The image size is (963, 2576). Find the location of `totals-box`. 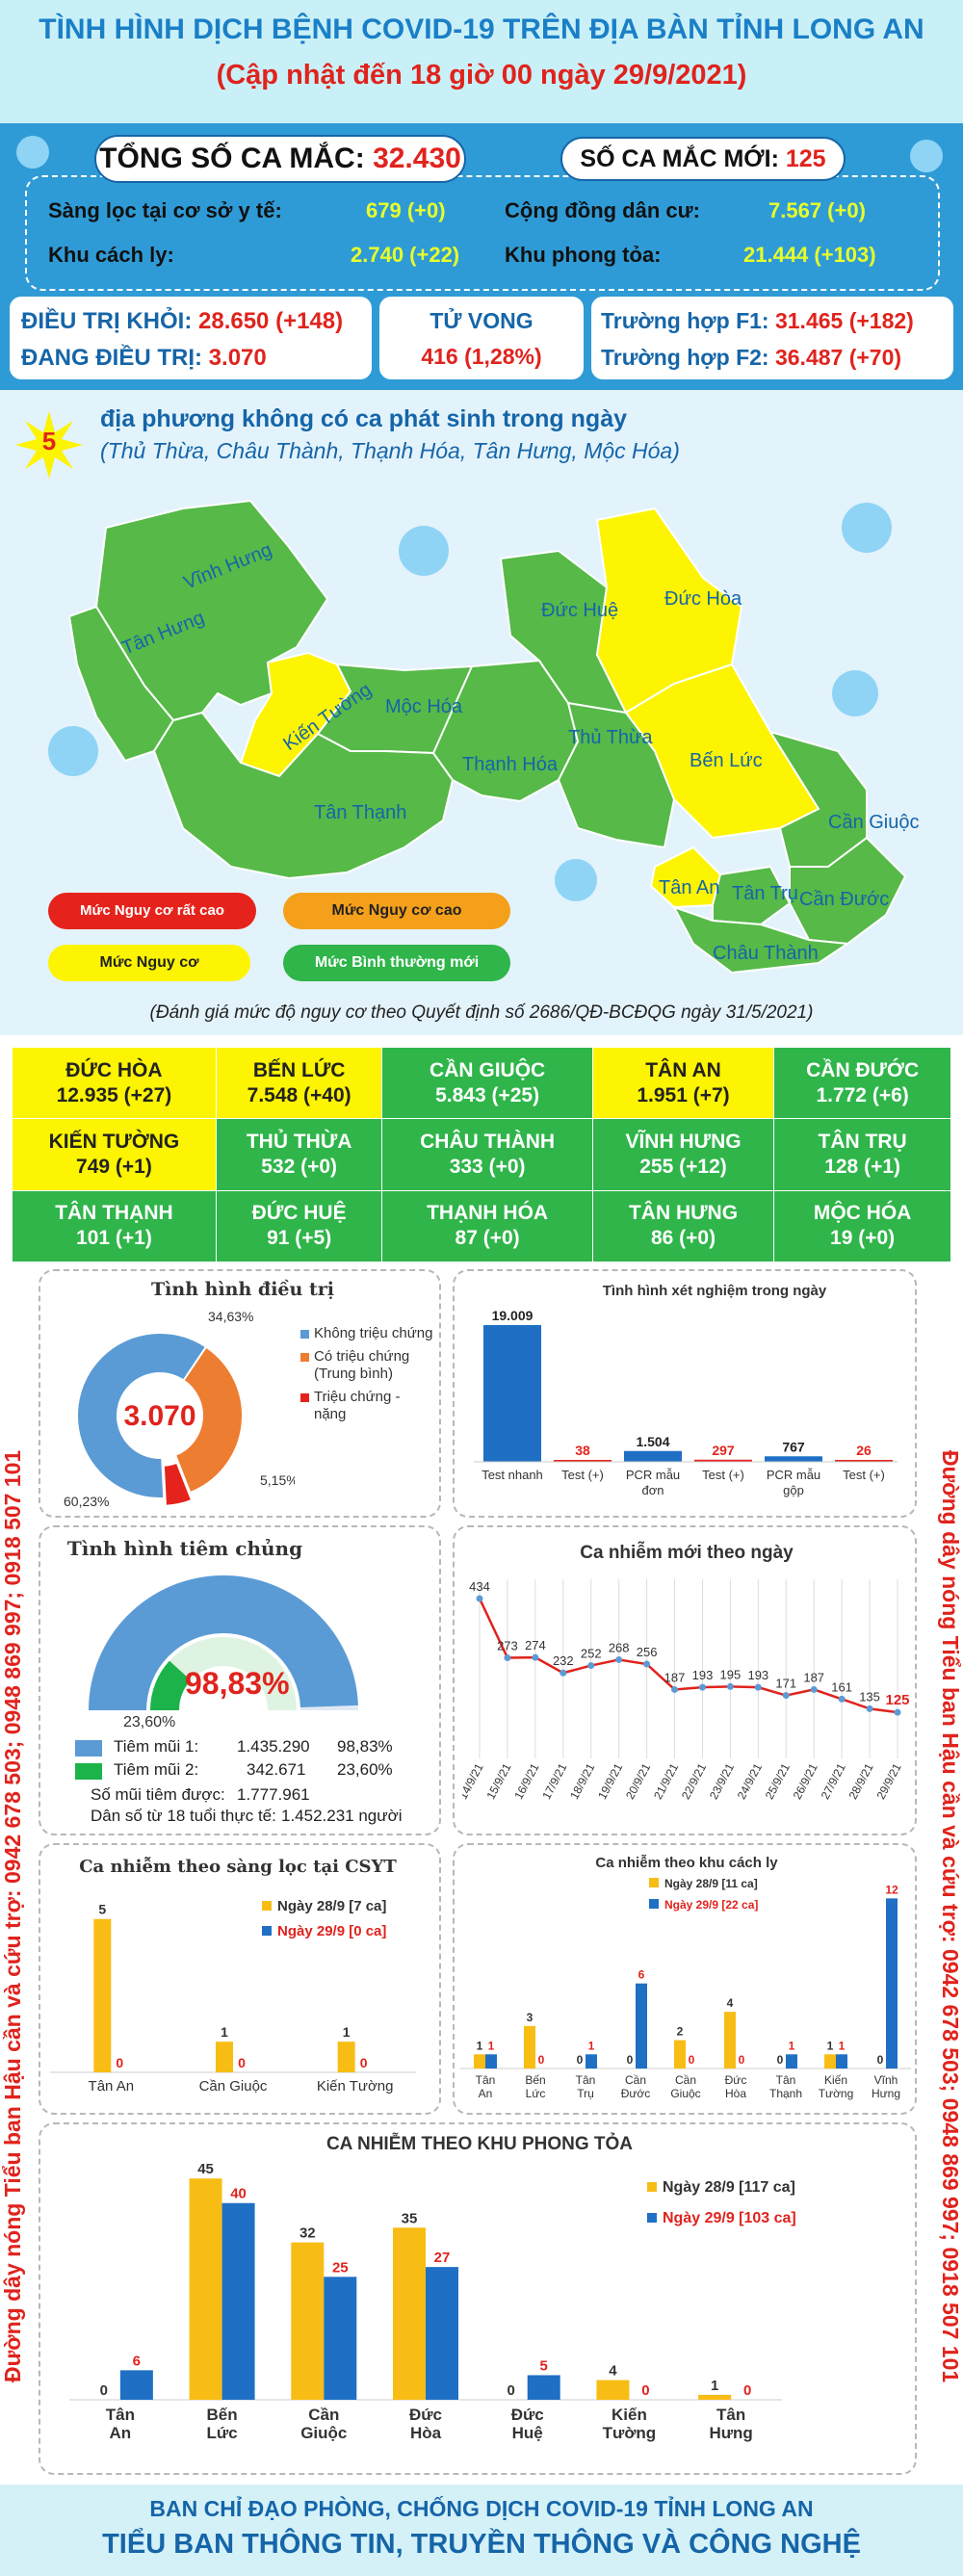

totals-box is located at coordinates (482, 233).